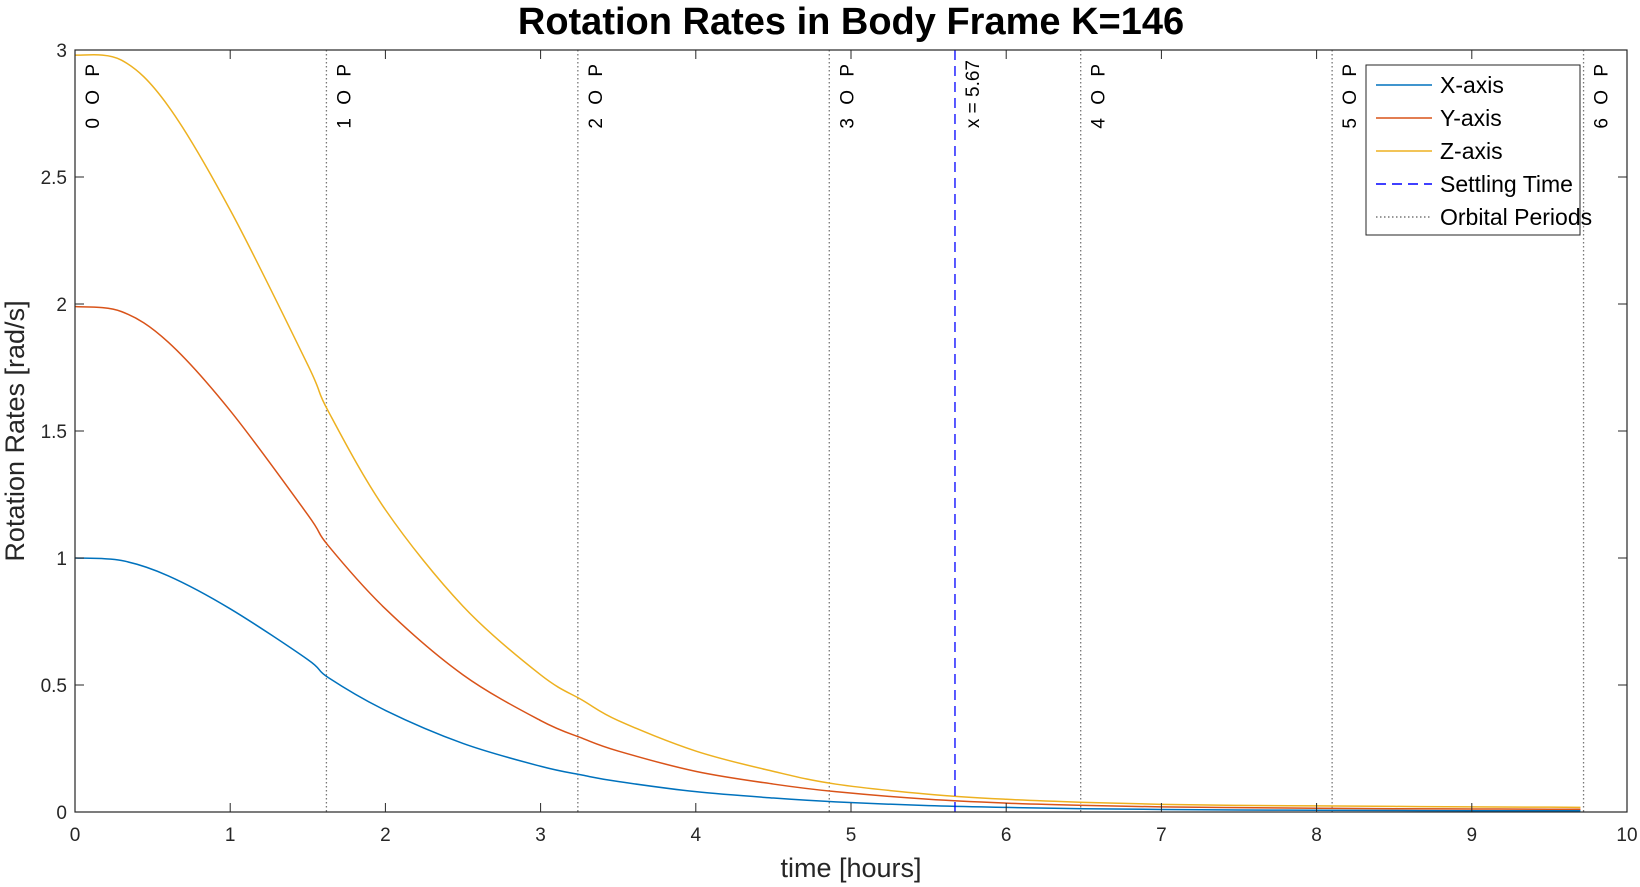 This screenshot has width=1640, height=887. What do you see at coordinates (61, 559) in the screenshot?
I see `y-tick-label: 1` at bounding box center [61, 559].